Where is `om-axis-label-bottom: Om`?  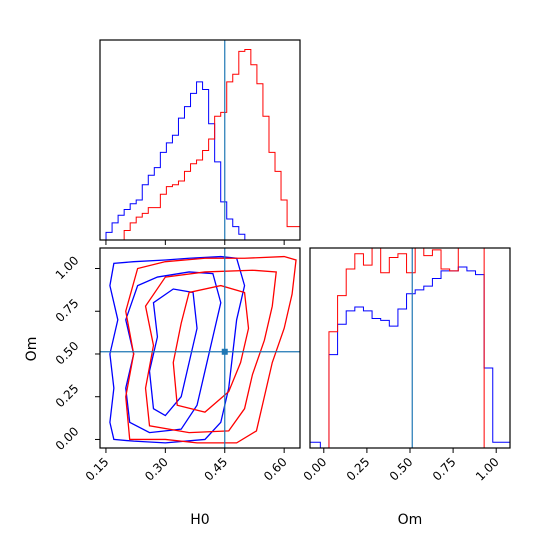
om-axis-label-bottom: Om is located at coordinates (410, 520).